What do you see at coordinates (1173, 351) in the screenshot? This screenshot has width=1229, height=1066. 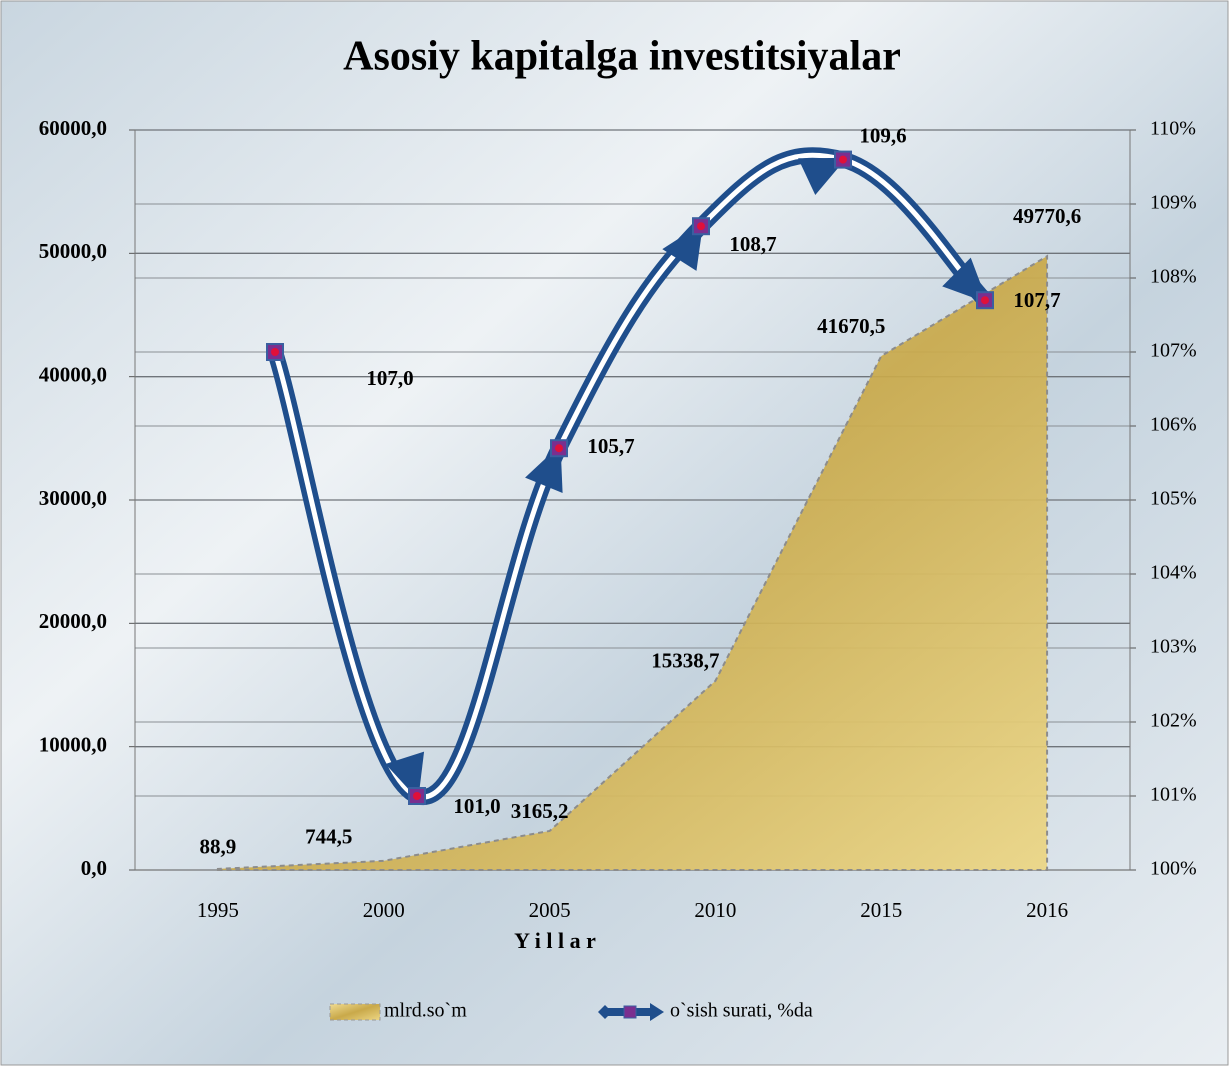 I see `y2-tick-label: 107%` at bounding box center [1173, 351].